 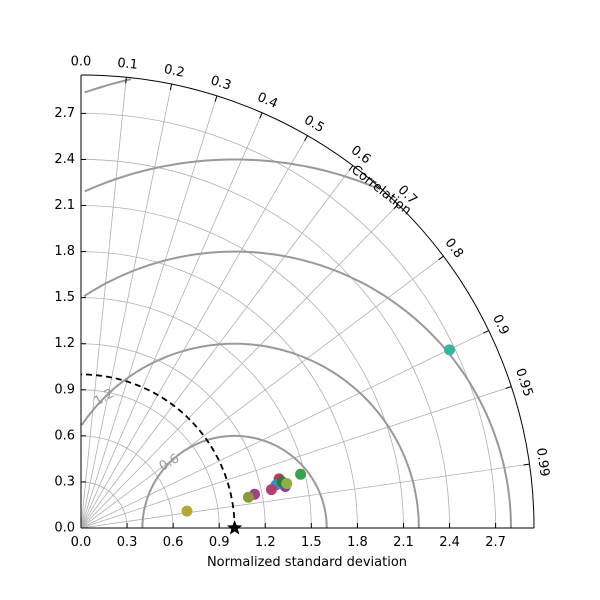 What do you see at coordinates (265, 542) in the screenshot?
I see `x-tick-label: 1.2` at bounding box center [265, 542].